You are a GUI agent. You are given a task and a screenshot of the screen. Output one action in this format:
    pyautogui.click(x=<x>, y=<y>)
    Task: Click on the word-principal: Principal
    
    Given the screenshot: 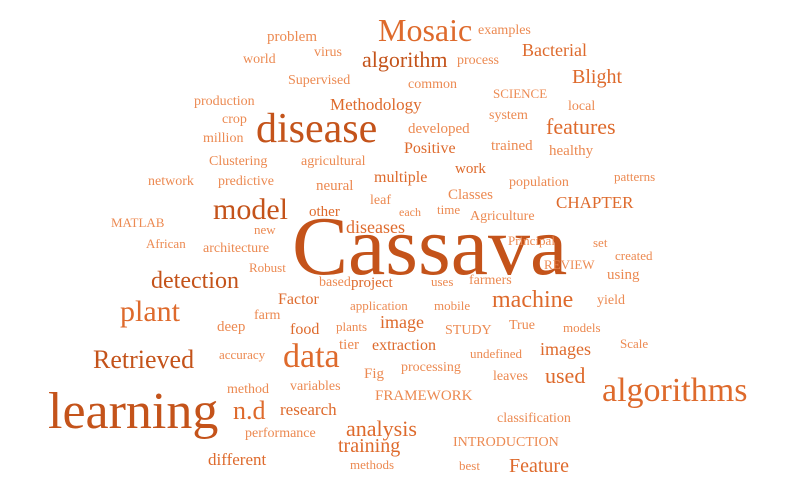 What is the action you would take?
    pyautogui.click(x=531, y=240)
    